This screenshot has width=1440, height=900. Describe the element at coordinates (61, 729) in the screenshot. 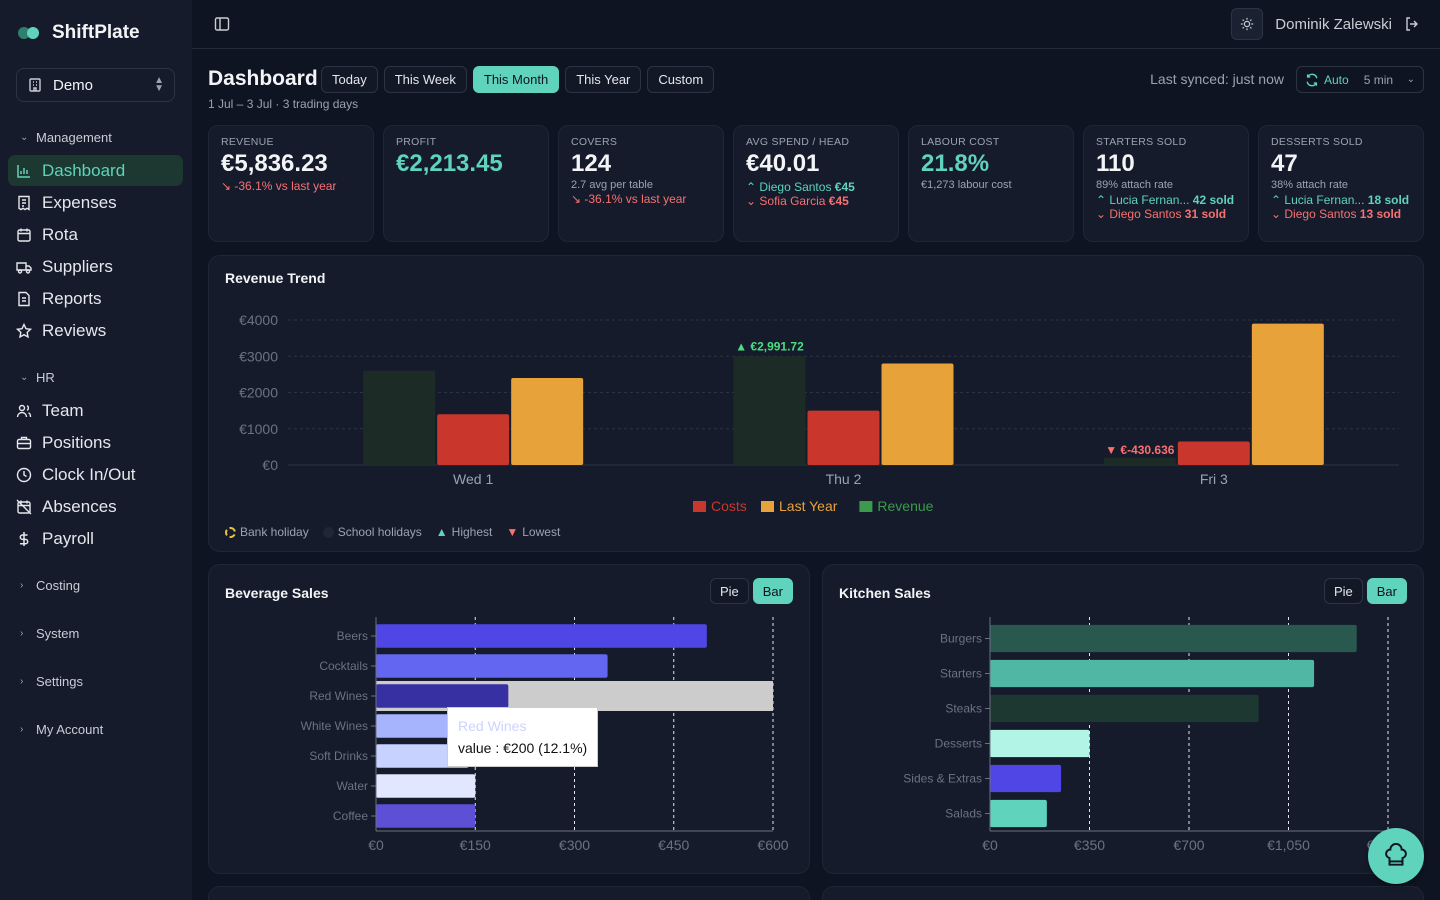

I see `section-account: › My Account` at that location.